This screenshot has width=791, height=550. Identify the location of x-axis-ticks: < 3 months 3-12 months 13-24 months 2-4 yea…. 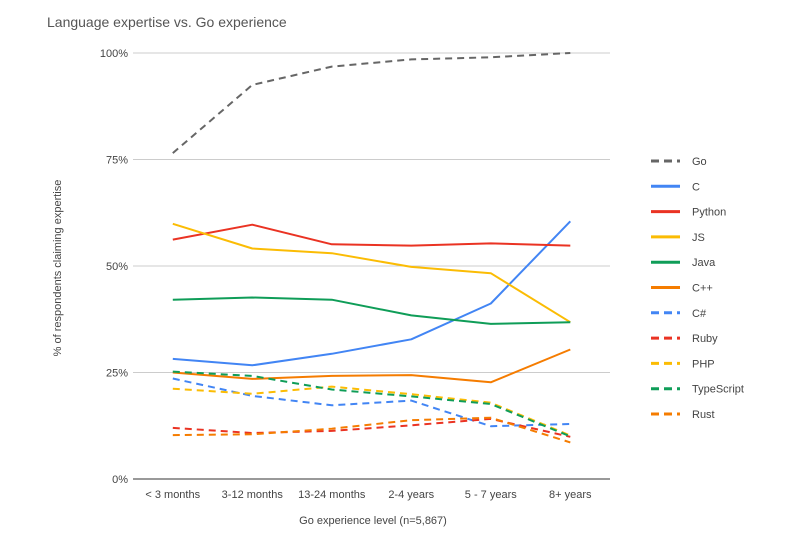
(368, 495).